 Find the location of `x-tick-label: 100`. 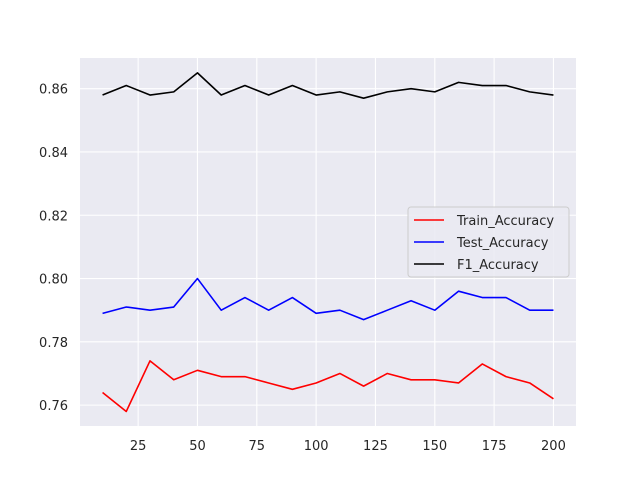

x-tick-label: 100 is located at coordinates (316, 446).